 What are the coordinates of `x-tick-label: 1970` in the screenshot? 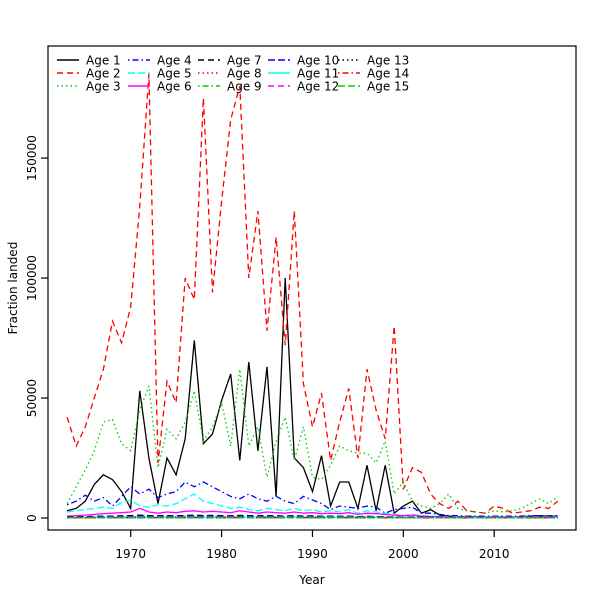 It's located at (130, 554).